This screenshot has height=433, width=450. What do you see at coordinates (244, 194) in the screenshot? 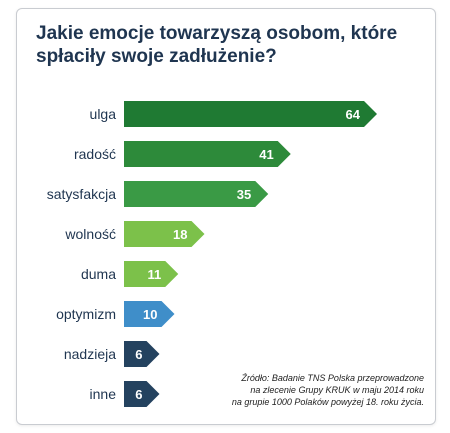
I see `data-label: 35` at bounding box center [244, 194].